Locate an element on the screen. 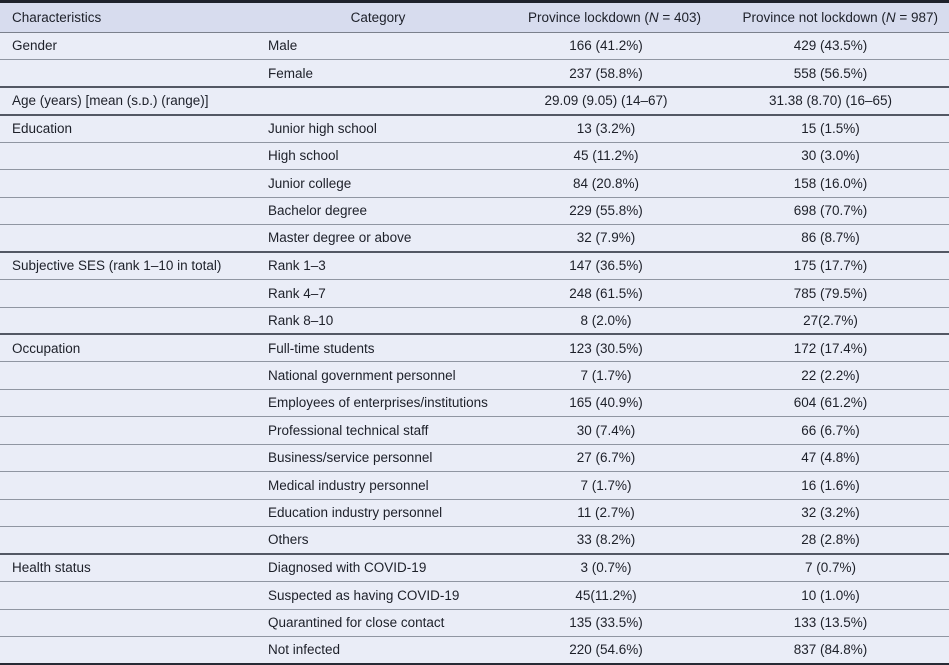 This screenshot has height=665, width=949. not-lockdown-value-cell: 7 (0.7%) is located at coordinates (830, 568).